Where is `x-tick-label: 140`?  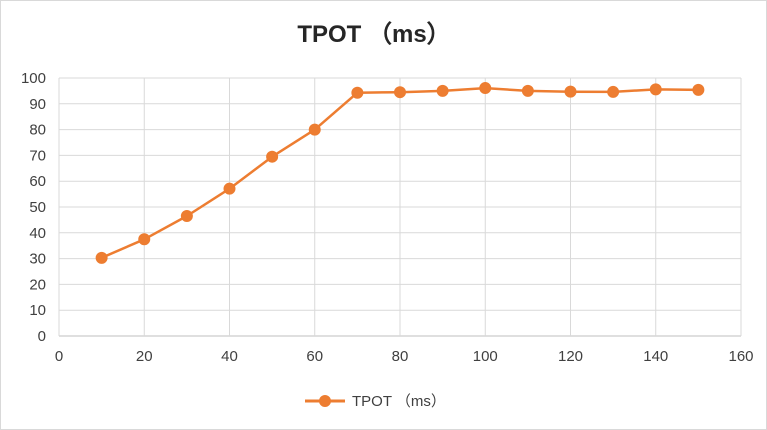 x-tick-label: 140 is located at coordinates (655, 356).